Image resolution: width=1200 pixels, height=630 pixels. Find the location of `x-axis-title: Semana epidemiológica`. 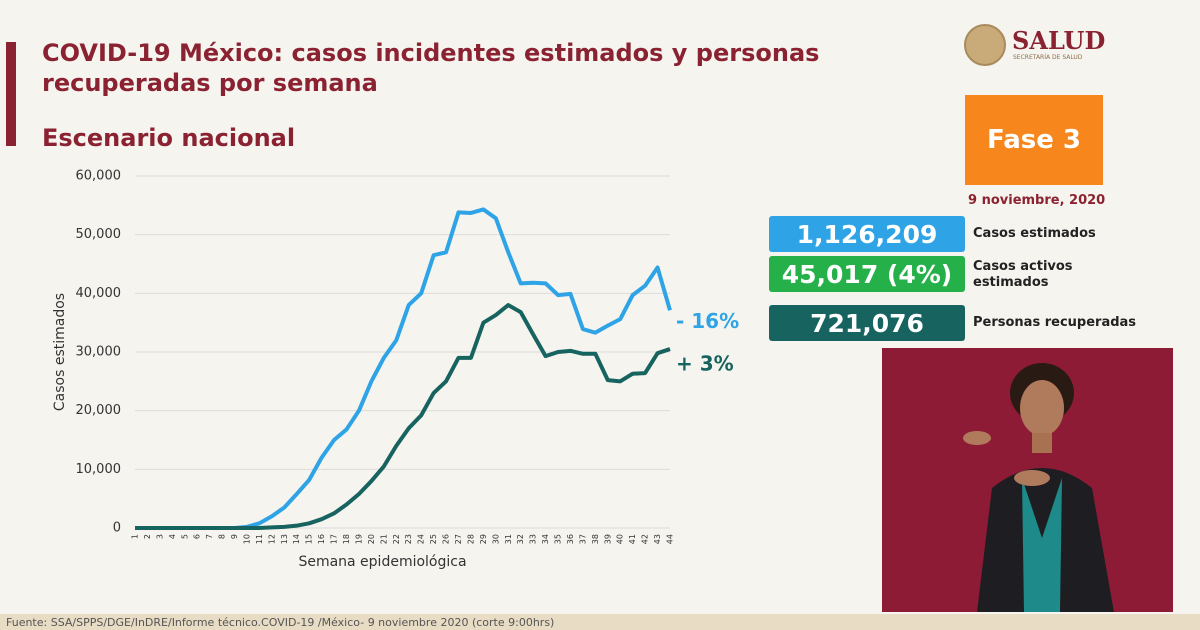

x-axis-title: Semana epidemiológica is located at coordinates (382, 562).